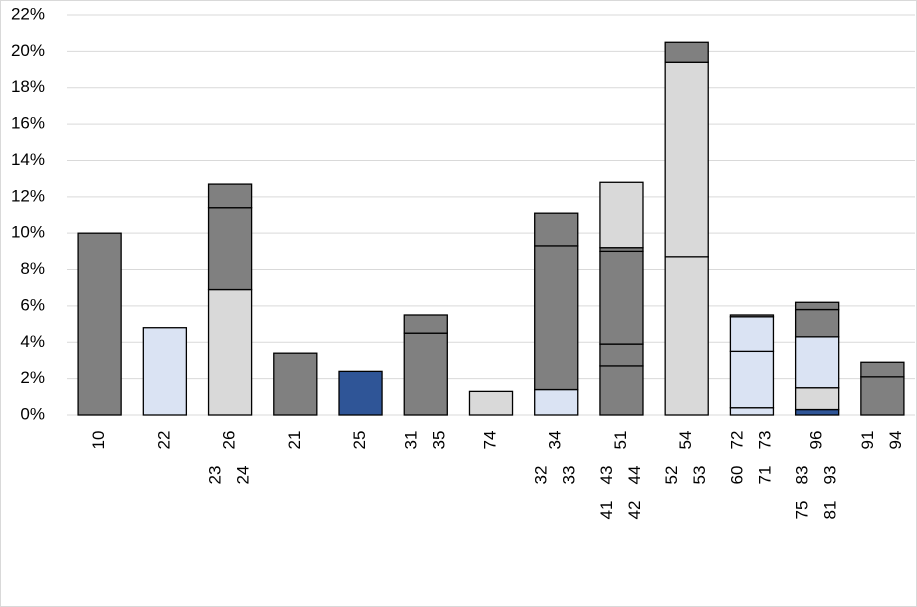 Image resolution: width=917 pixels, height=607 pixels. What do you see at coordinates (736, 475) in the screenshot?
I see `x-tick-label: 60` at bounding box center [736, 475].